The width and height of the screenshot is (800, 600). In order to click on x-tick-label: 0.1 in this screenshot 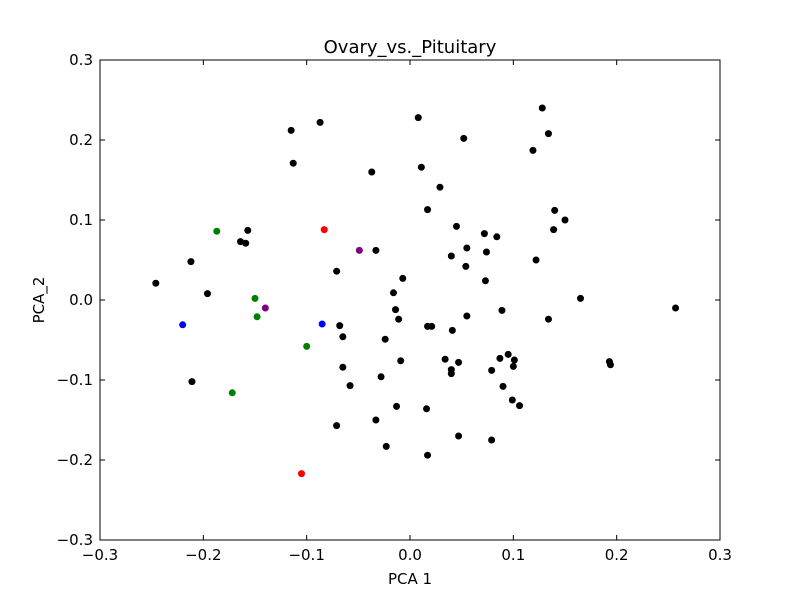, I will do `click(513, 555)`.